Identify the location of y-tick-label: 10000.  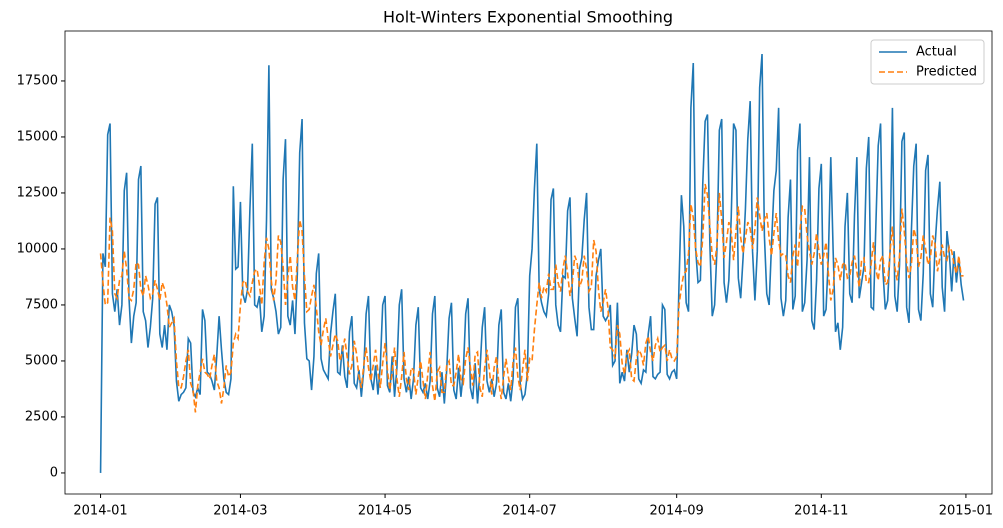
(37, 248).